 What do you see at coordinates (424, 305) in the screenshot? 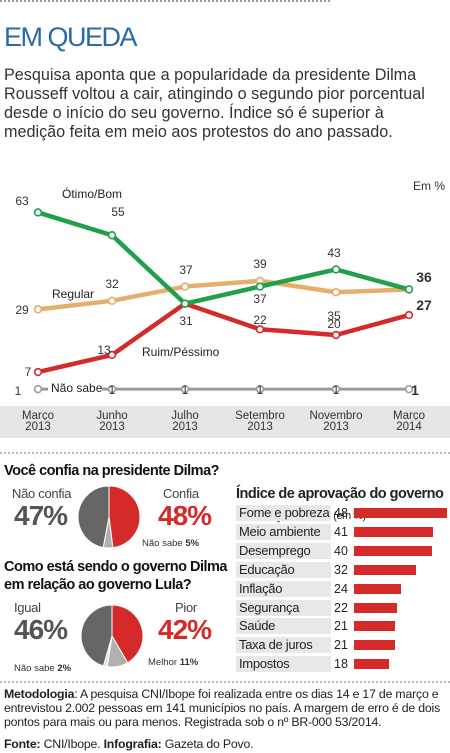
I see `data-label: 27` at bounding box center [424, 305].